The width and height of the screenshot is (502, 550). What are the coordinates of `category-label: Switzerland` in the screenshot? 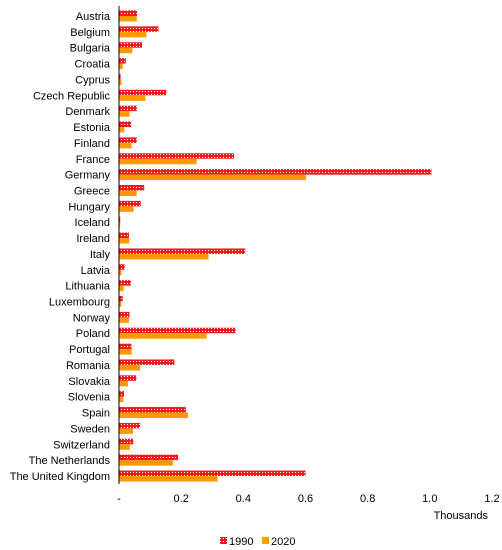 It's located at (81, 445).